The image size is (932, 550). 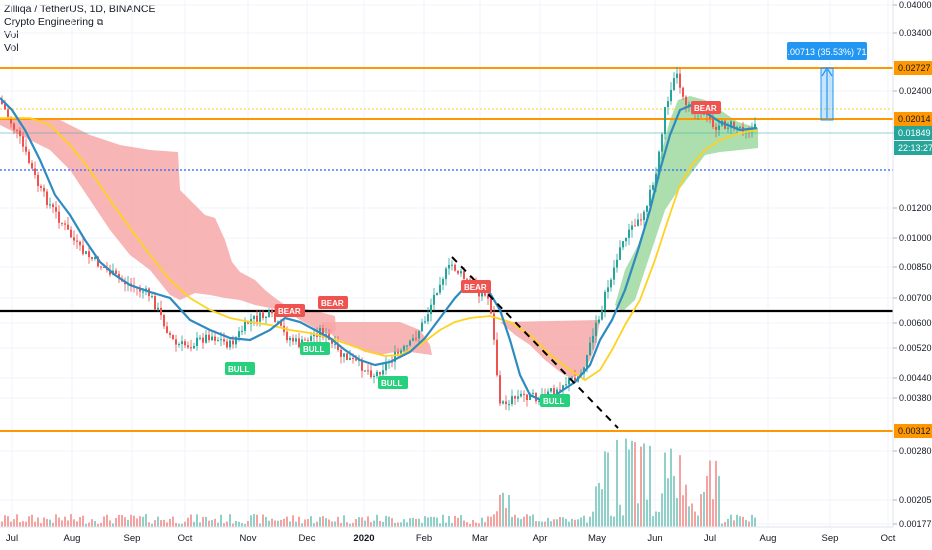 I want to click on bull-signal-box, so click(x=240, y=368).